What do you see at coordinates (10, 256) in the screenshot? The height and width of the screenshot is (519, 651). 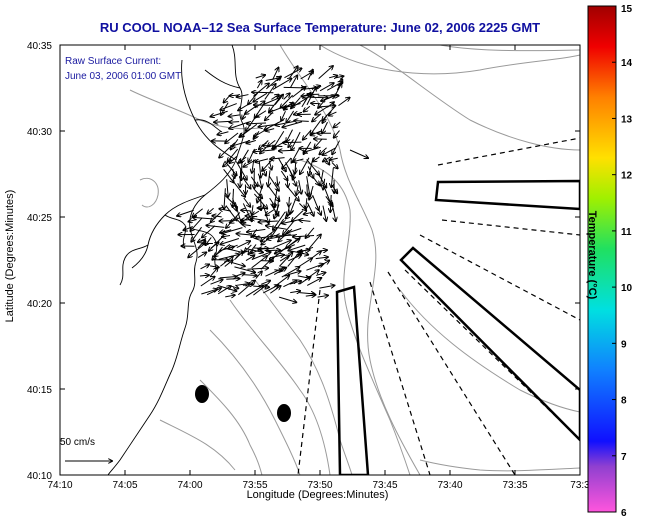 I see `y-axis-label: Latitude (Degrees:Minutes)` at bounding box center [10, 256].